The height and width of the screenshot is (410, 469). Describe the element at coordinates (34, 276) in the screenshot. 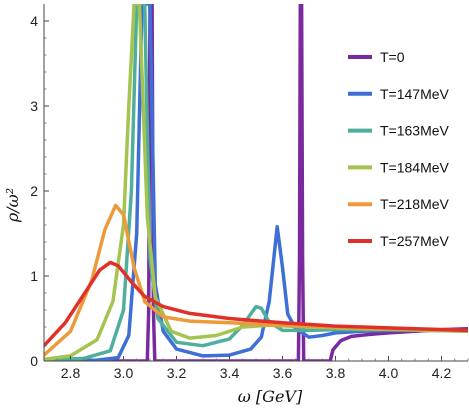

I see `y-tick-label: 1` at that location.